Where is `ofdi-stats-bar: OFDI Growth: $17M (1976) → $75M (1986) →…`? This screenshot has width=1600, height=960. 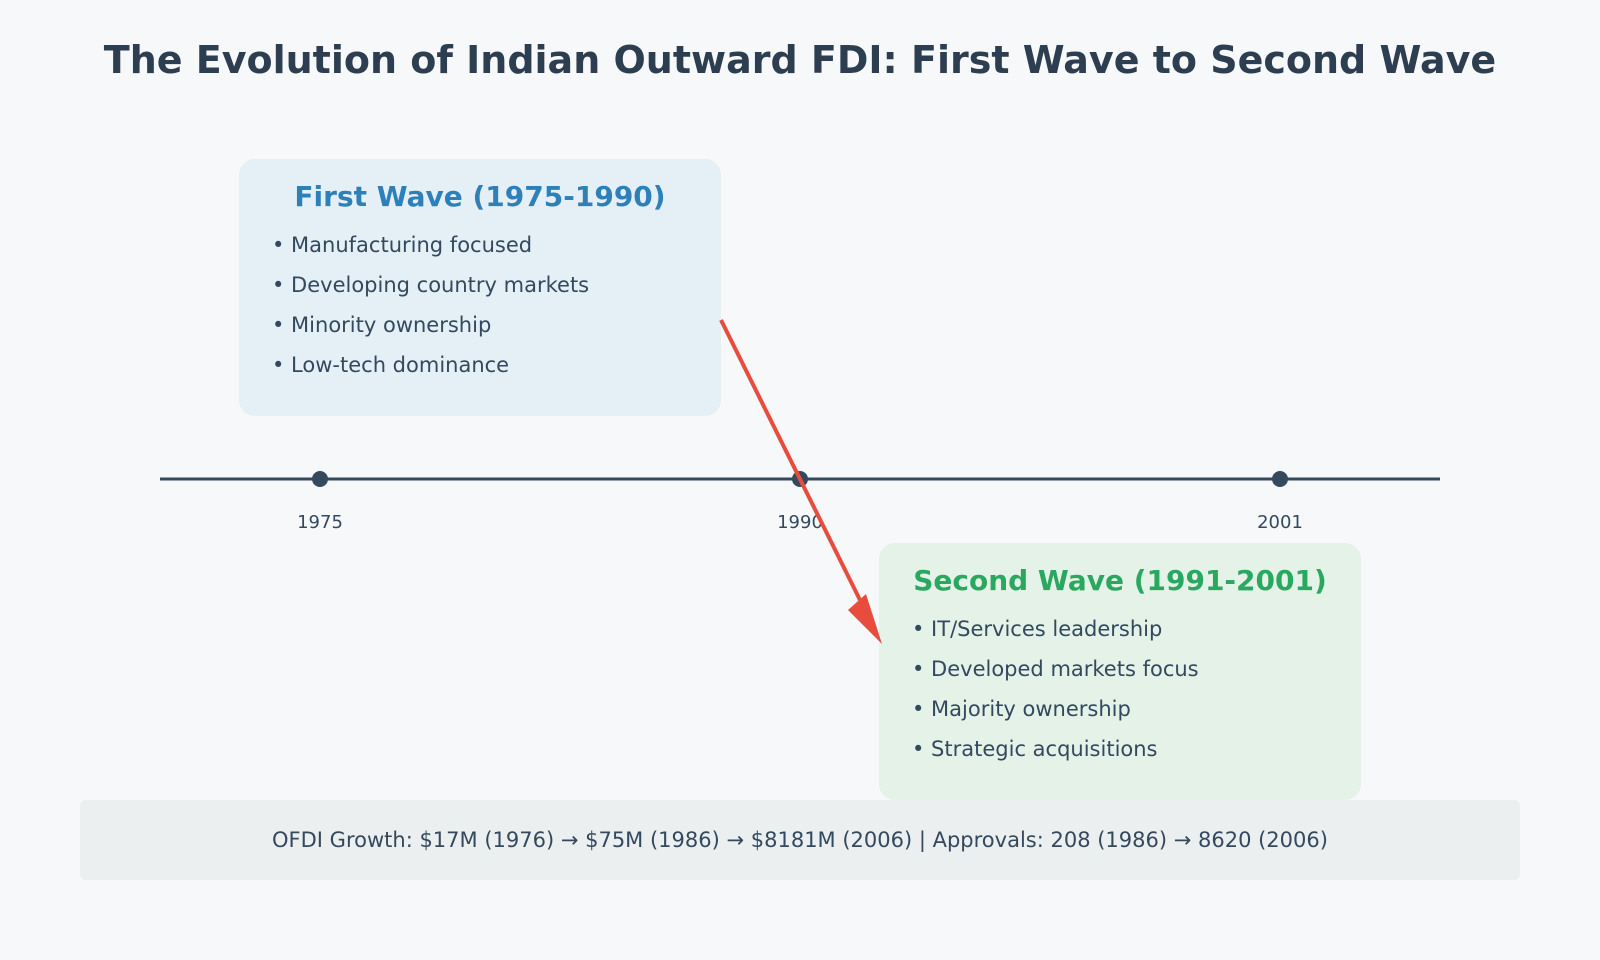
ofdi-stats-bar: OFDI Growth: $17M (1976) → $75M (1986) →… is located at coordinates (800, 840).